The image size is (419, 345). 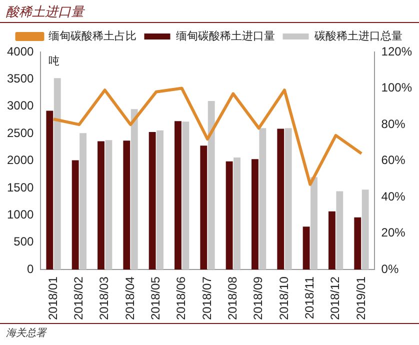 What do you see at coordinates (361, 298) in the screenshot?
I see `x-tick-label: 2019/01` at bounding box center [361, 298].